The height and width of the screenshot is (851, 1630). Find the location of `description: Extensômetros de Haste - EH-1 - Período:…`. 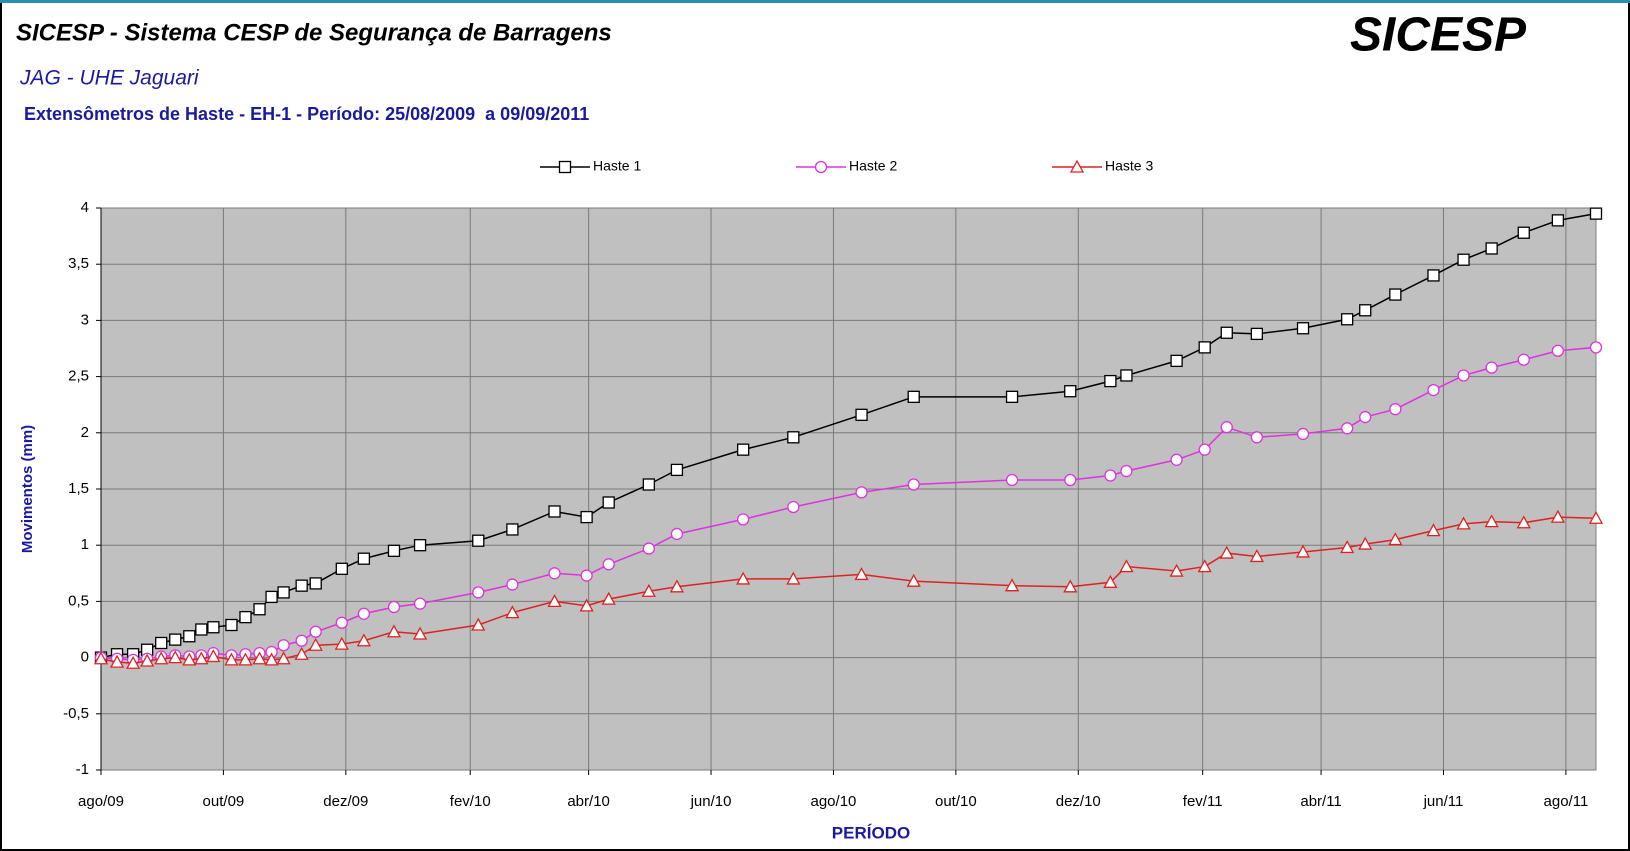

description: Extensômetros de Haste - EH-1 - Período:… is located at coordinates (306, 114).